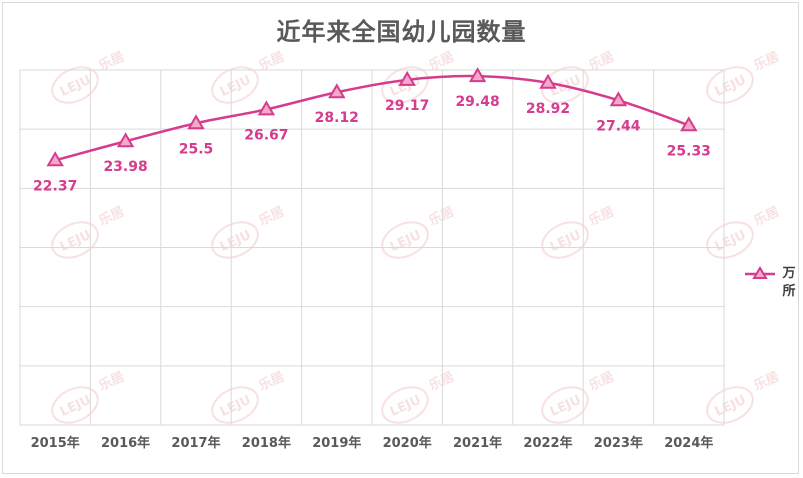  Describe the element at coordinates (55, 186) in the screenshot. I see `data-label: 22.37` at that location.